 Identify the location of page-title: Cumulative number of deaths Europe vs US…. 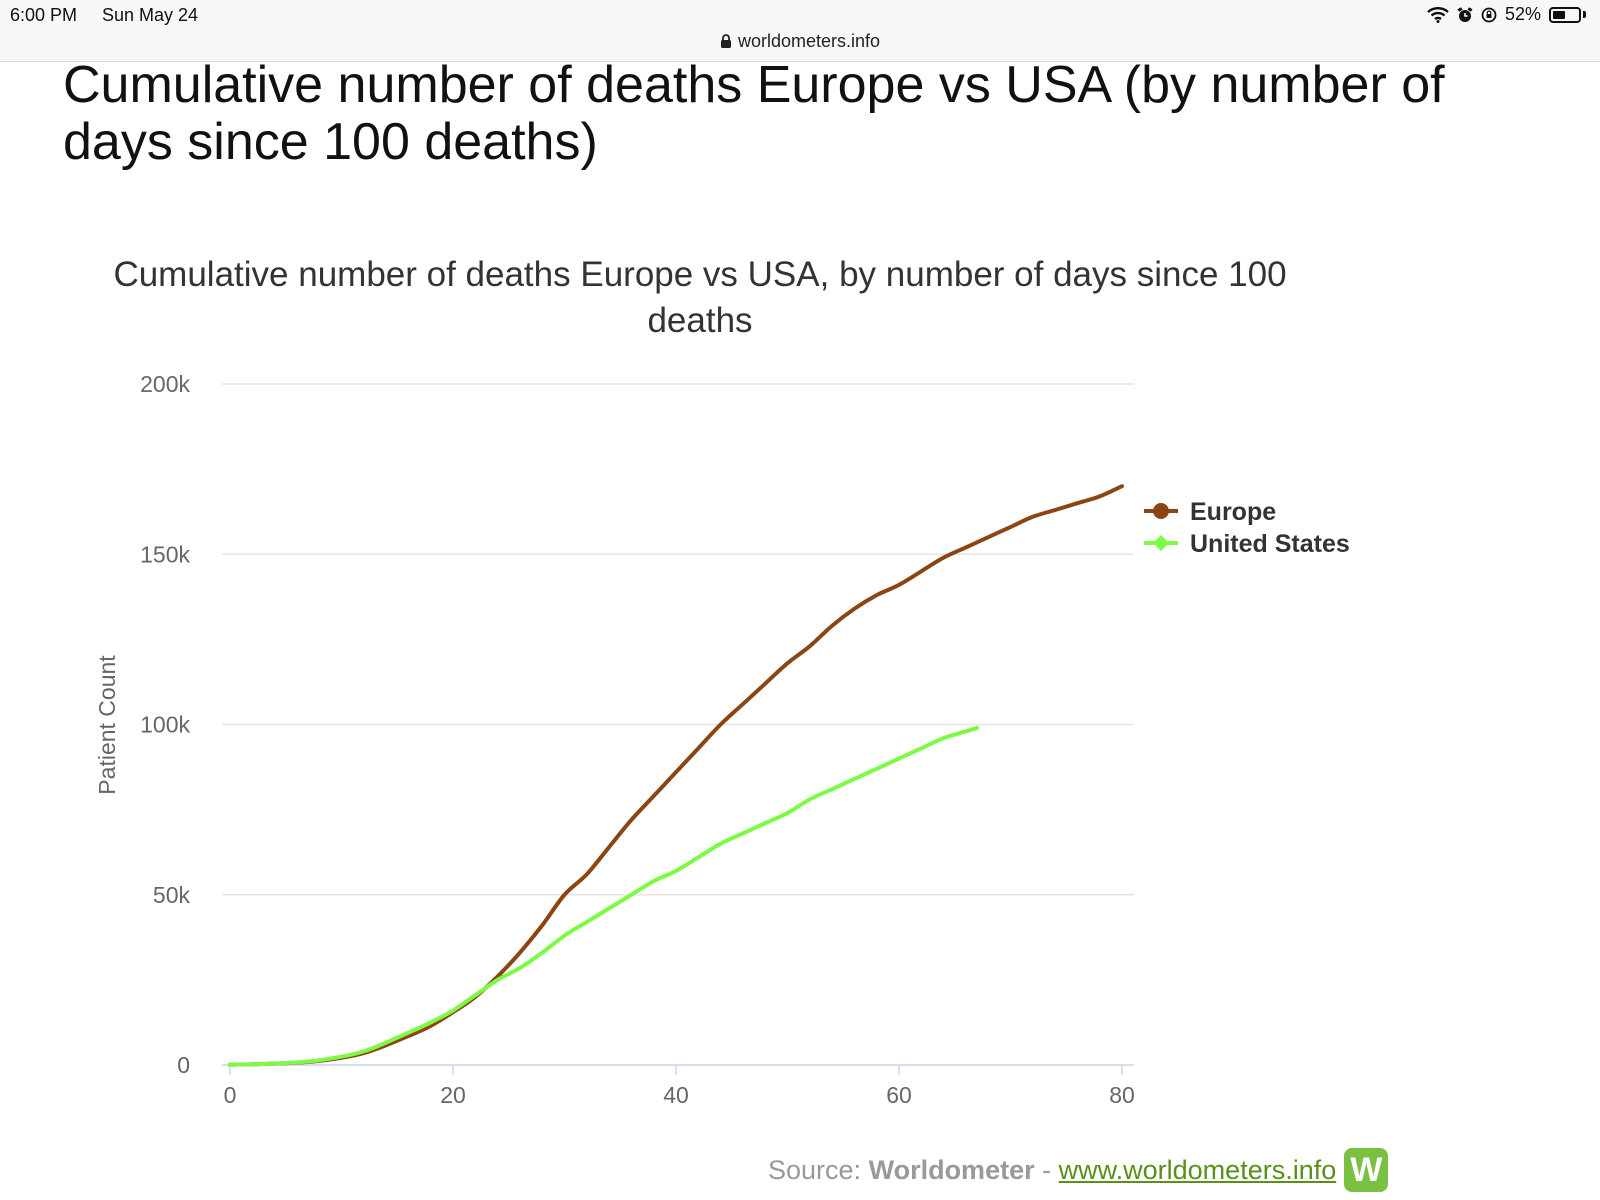
(754, 113).